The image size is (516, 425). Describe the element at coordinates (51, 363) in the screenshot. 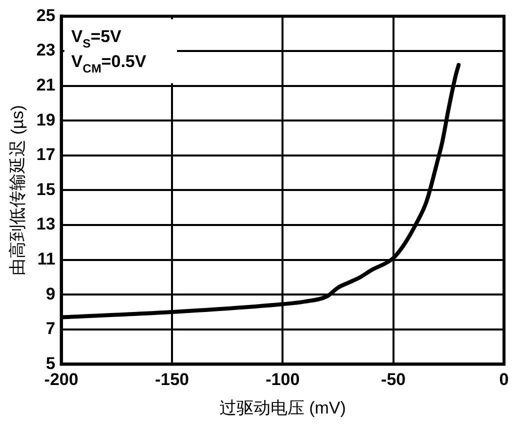

I see `y-tick-label: 5` at that location.